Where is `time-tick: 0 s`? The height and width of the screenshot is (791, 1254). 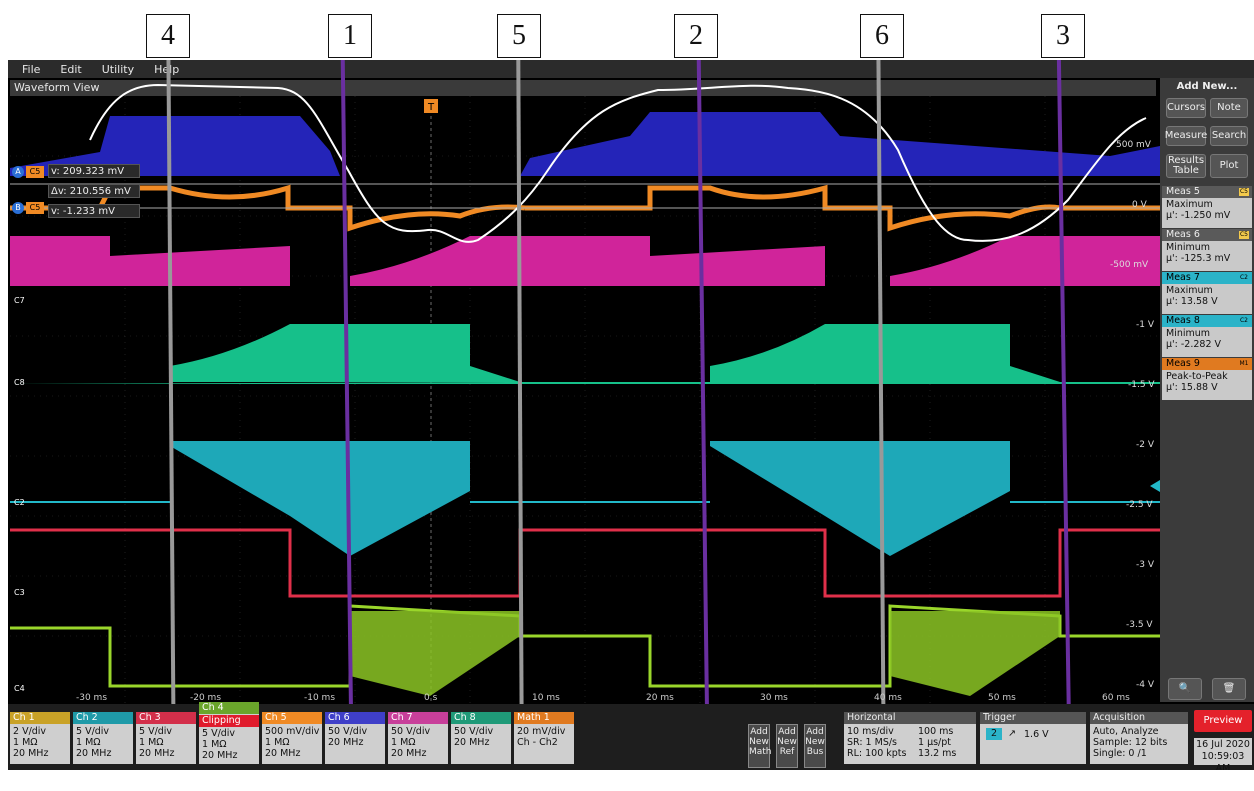
time-tick: 0 s is located at coordinates (431, 698).